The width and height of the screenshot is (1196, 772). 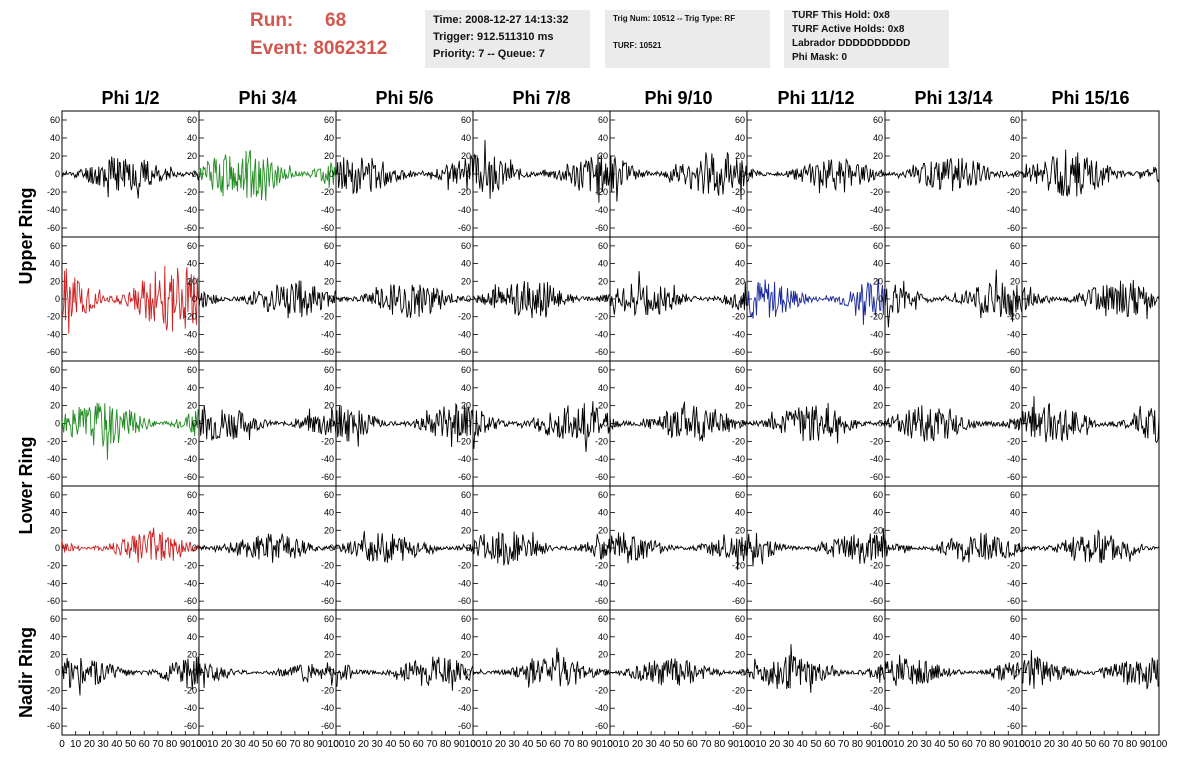 I want to click on x-tick-label: 50, so click(x=268, y=744).